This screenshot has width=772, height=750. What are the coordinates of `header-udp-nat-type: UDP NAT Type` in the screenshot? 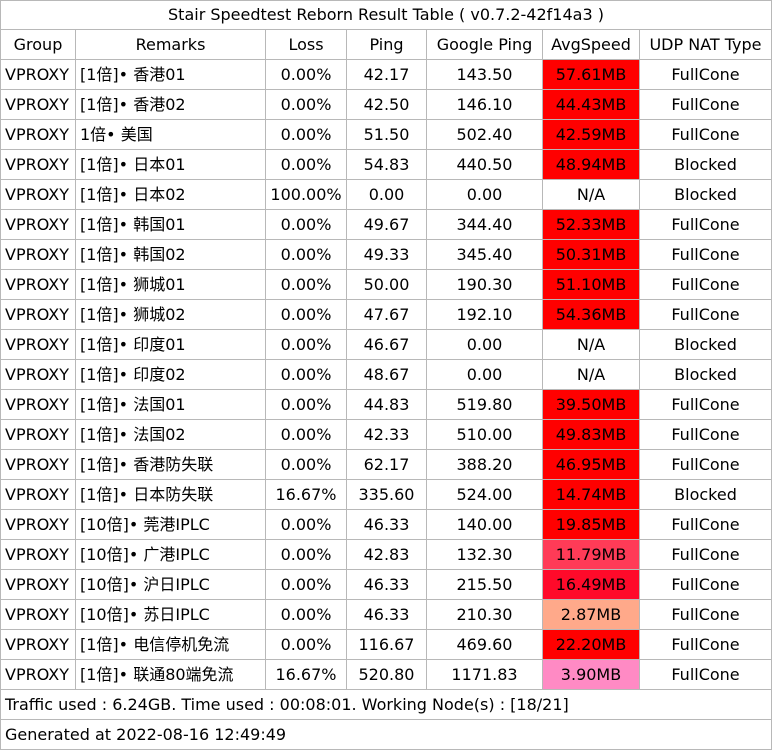 It's located at (705, 44).